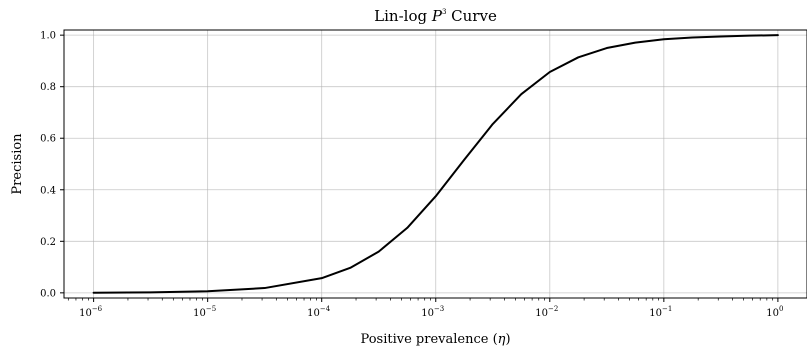 Image resolution: width=807 pixels, height=353 pixels. I want to click on x-tick-label: 10⁻⁵, so click(204, 312).